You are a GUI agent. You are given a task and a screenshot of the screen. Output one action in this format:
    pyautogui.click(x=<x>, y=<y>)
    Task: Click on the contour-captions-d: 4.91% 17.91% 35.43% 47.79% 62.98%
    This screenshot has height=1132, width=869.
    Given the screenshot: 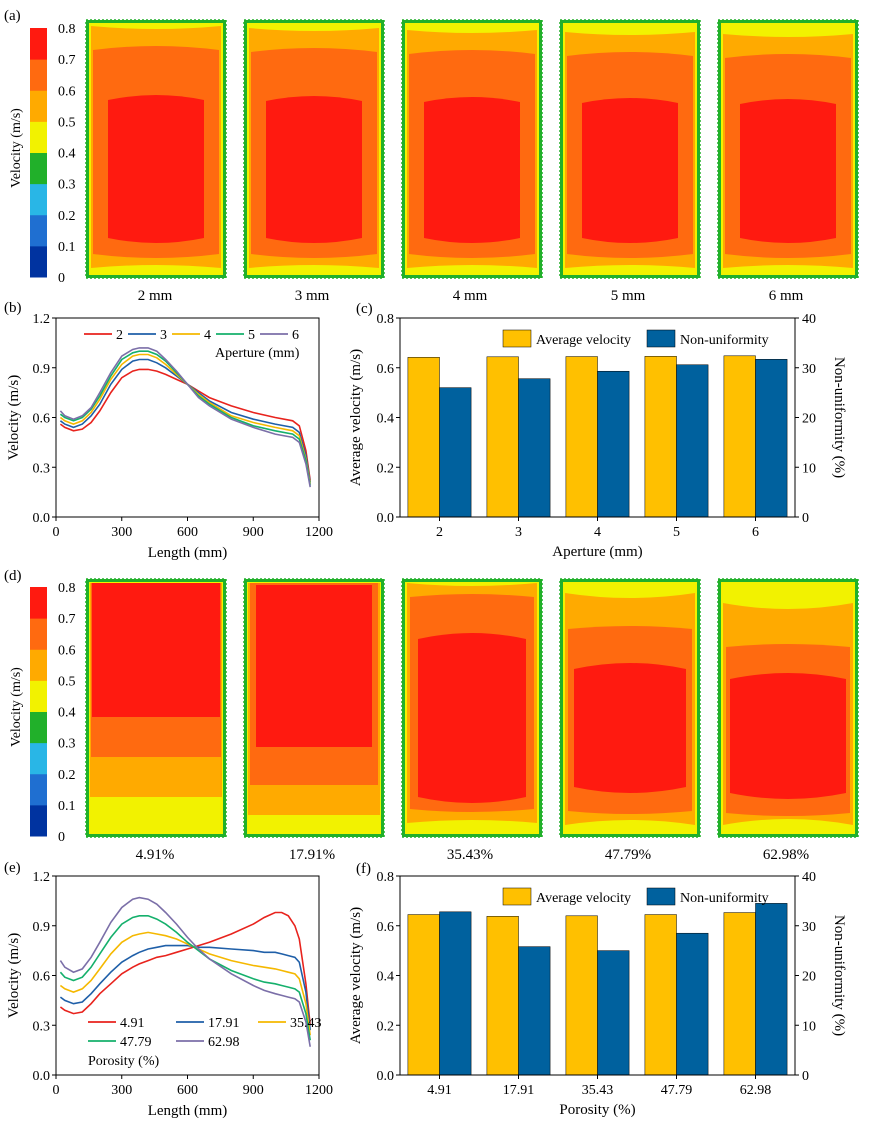 What is the action you would take?
    pyautogui.click(x=473, y=855)
    